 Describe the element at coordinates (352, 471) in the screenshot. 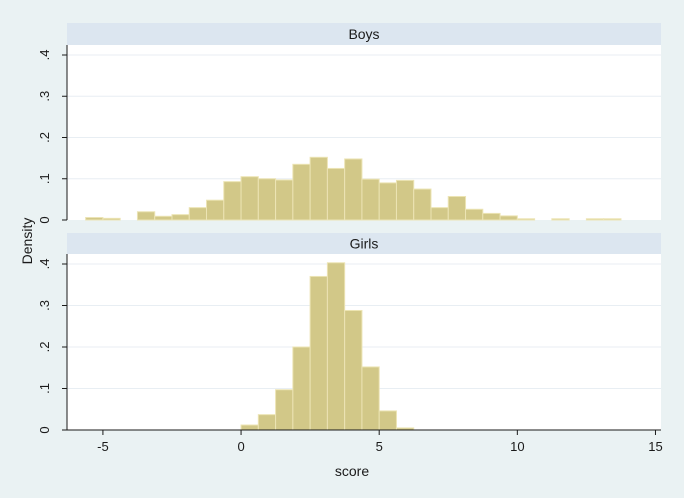

I see `x-axis-title: score` at that location.